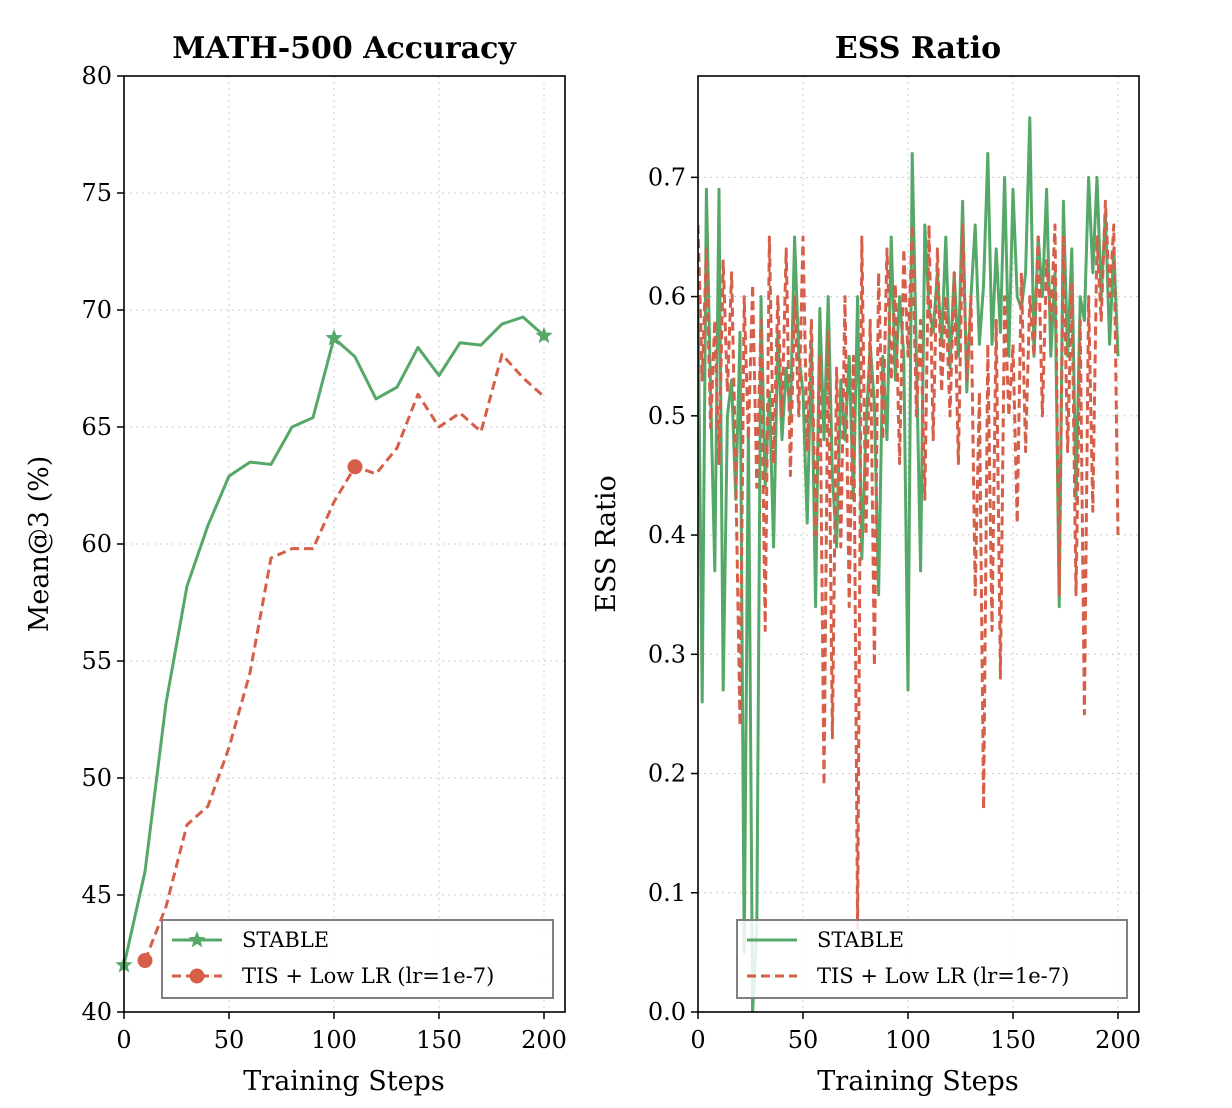 This screenshot has width=1232, height=1108. Describe the element at coordinates (96, 544) in the screenshot. I see `accuracy-y-tick-label: 60` at that location.